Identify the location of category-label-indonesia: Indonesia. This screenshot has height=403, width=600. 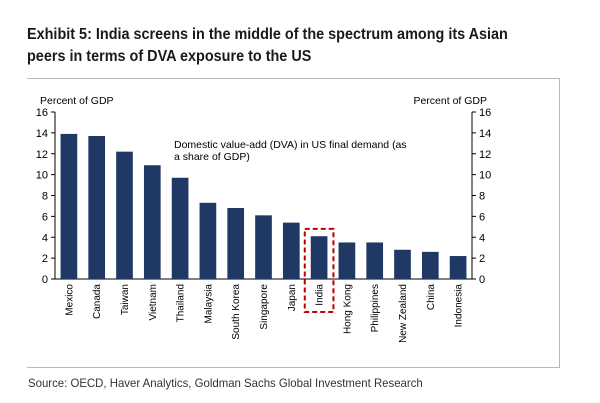
(459, 306).